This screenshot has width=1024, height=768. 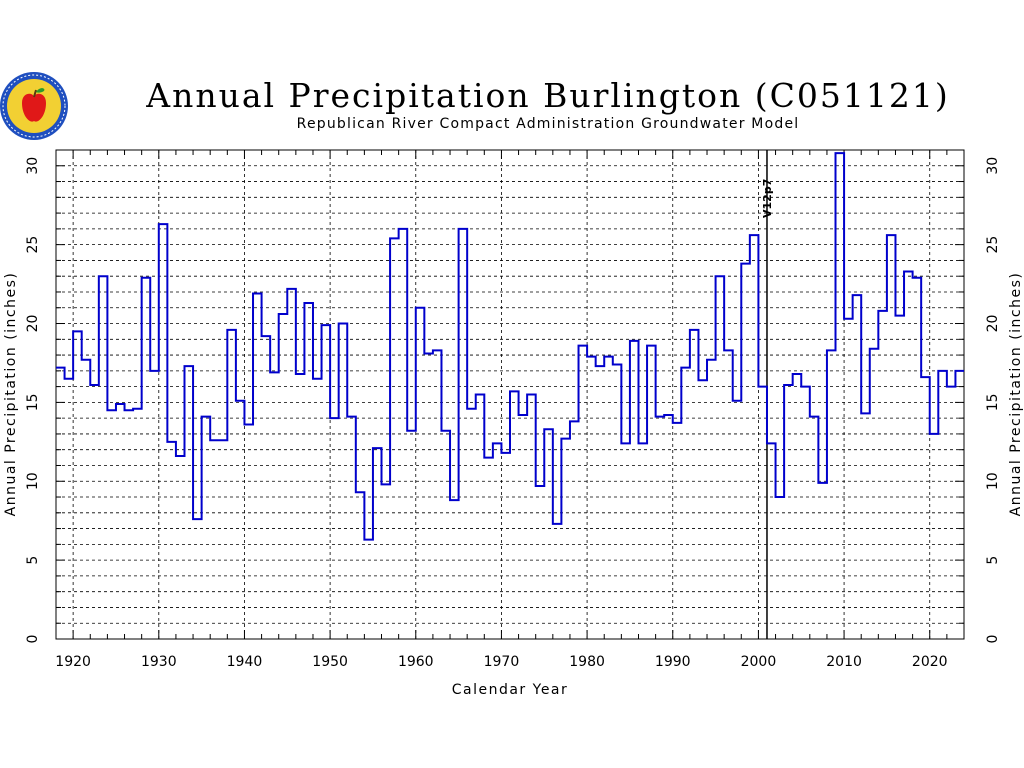 I want to click on y-tick-label: 10, so click(x=33, y=481).